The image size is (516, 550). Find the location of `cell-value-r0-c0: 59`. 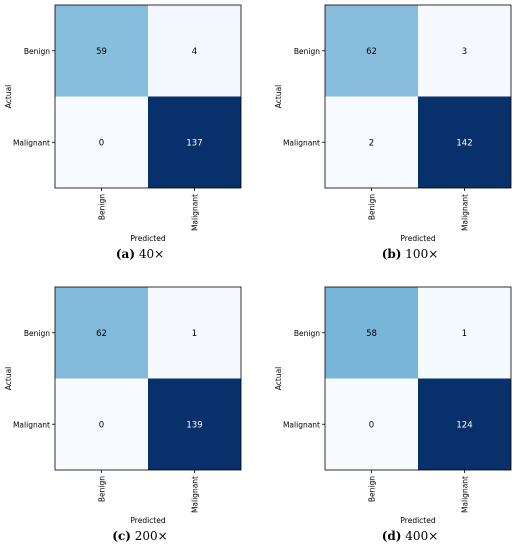

cell-value-r0-c0: 59 is located at coordinates (101, 52).